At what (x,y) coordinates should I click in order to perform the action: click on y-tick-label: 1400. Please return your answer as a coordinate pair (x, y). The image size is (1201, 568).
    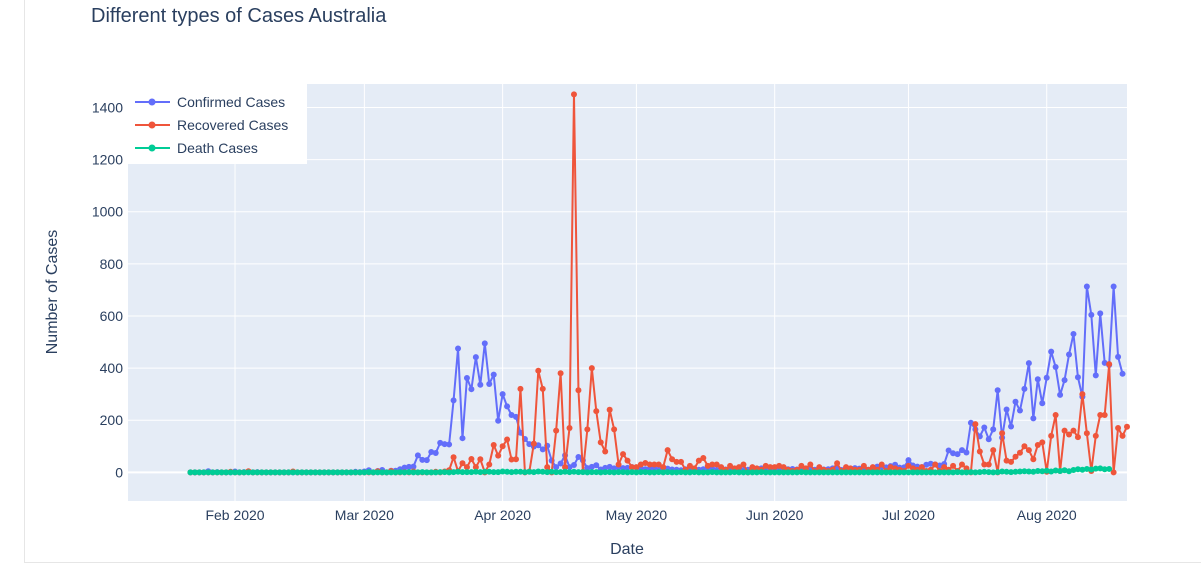
    Looking at the image, I should click on (107, 107).